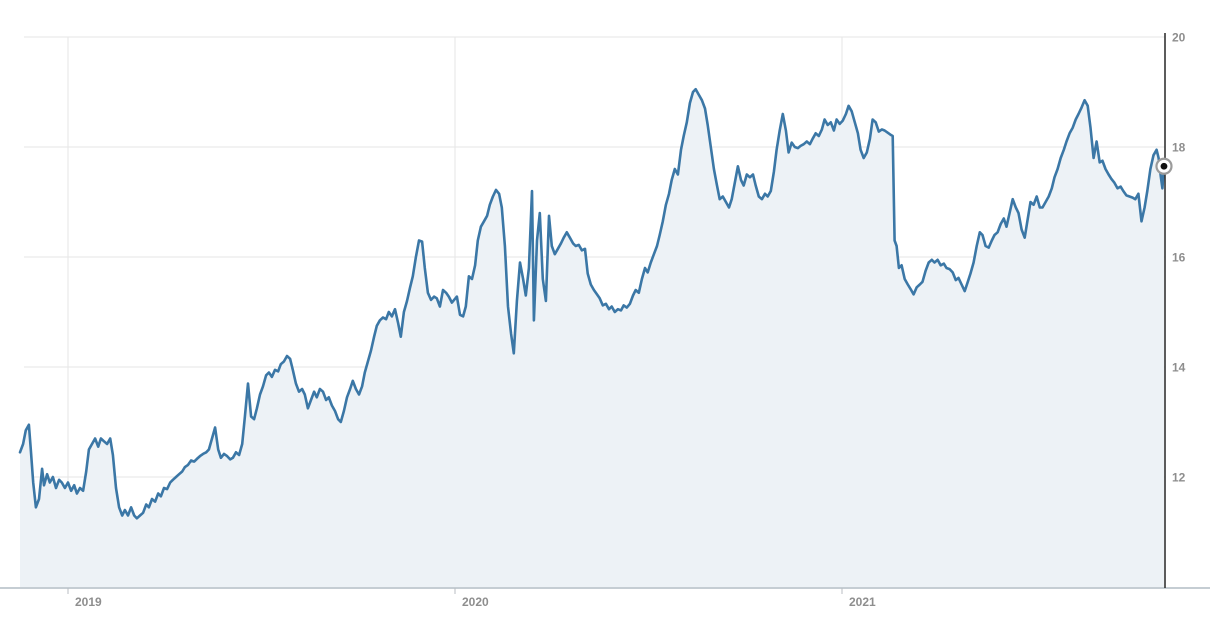  Describe the element at coordinates (1179, 368) in the screenshot. I see `y-tick-label-14: 14` at that location.